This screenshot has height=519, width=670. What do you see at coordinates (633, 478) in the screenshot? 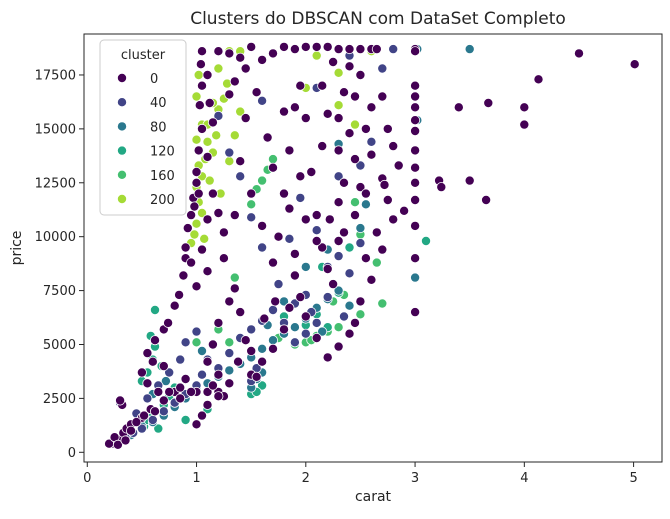
I see `x-tick-label: 5` at bounding box center [633, 478].